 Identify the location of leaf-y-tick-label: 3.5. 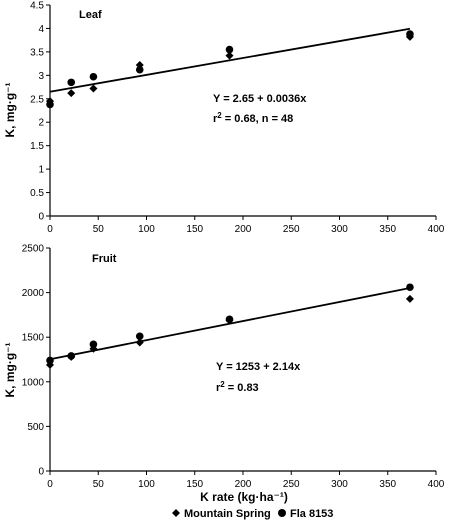
(37, 52).